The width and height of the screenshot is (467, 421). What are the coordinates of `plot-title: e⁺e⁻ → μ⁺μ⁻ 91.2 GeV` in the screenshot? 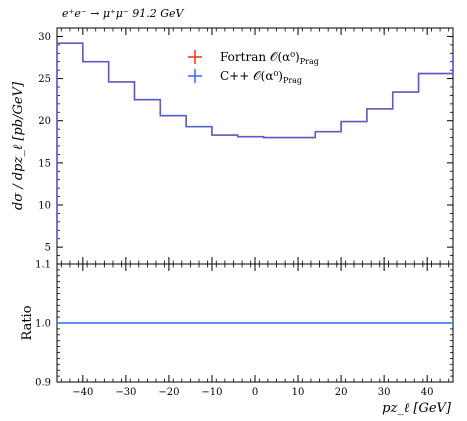 It's located at (123, 13).